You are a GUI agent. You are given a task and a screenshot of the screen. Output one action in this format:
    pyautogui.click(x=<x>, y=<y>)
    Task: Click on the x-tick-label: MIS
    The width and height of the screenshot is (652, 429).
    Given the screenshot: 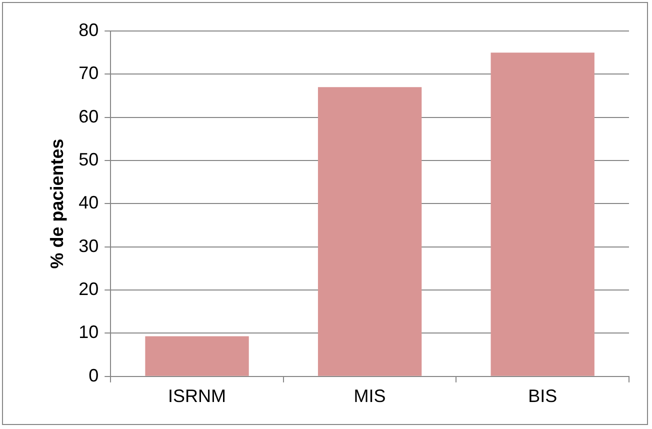 What is the action you would take?
    pyautogui.click(x=370, y=396)
    